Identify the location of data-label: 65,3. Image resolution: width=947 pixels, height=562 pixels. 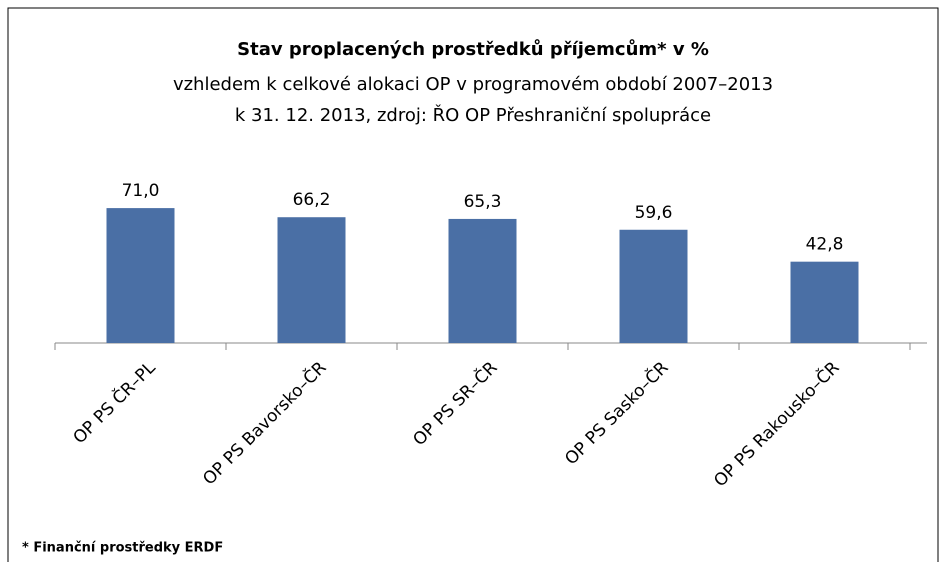
(483, 202).